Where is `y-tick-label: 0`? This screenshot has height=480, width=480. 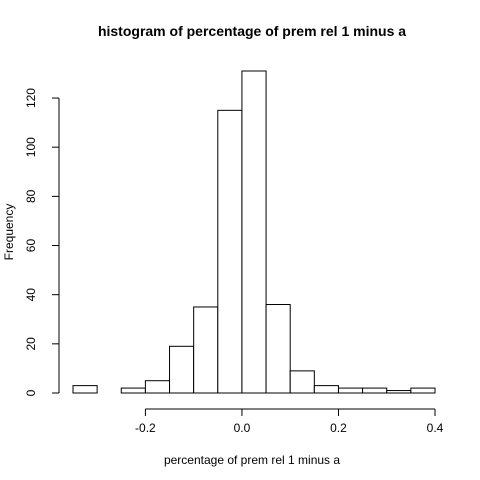
y-tick-label: 0 is located at coordinates (31, 392).